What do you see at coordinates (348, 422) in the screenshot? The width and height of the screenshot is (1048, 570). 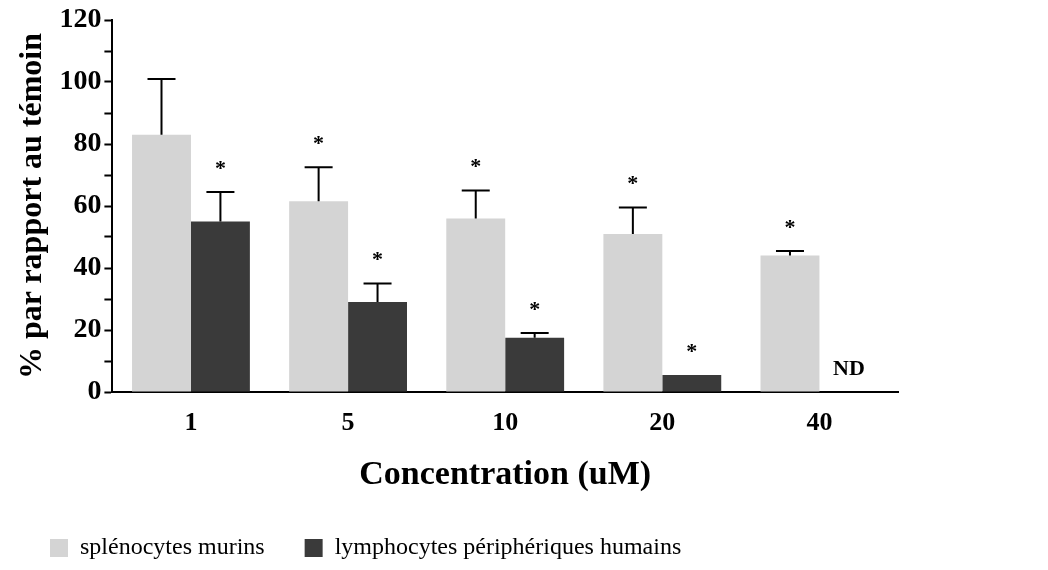 I see `x-tick-label: 5` at bounding box center [348, 422].